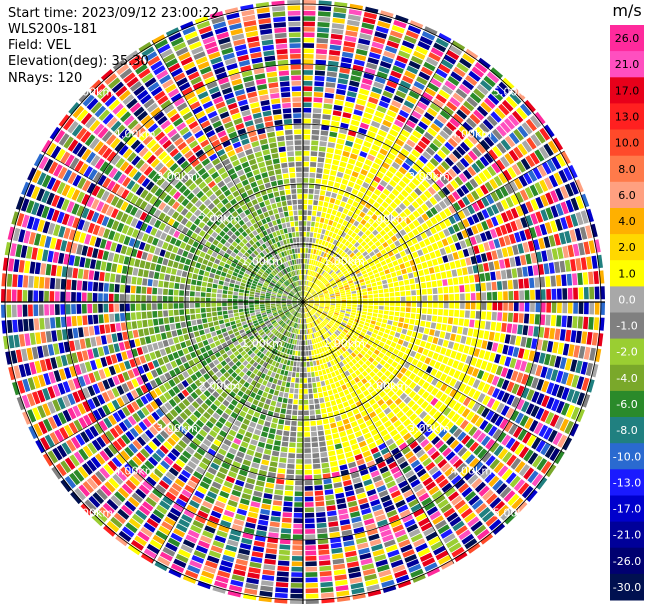 The image size is (647, 607). I want to click on colorbar-tick-label: -26.0, so click(627, 561).